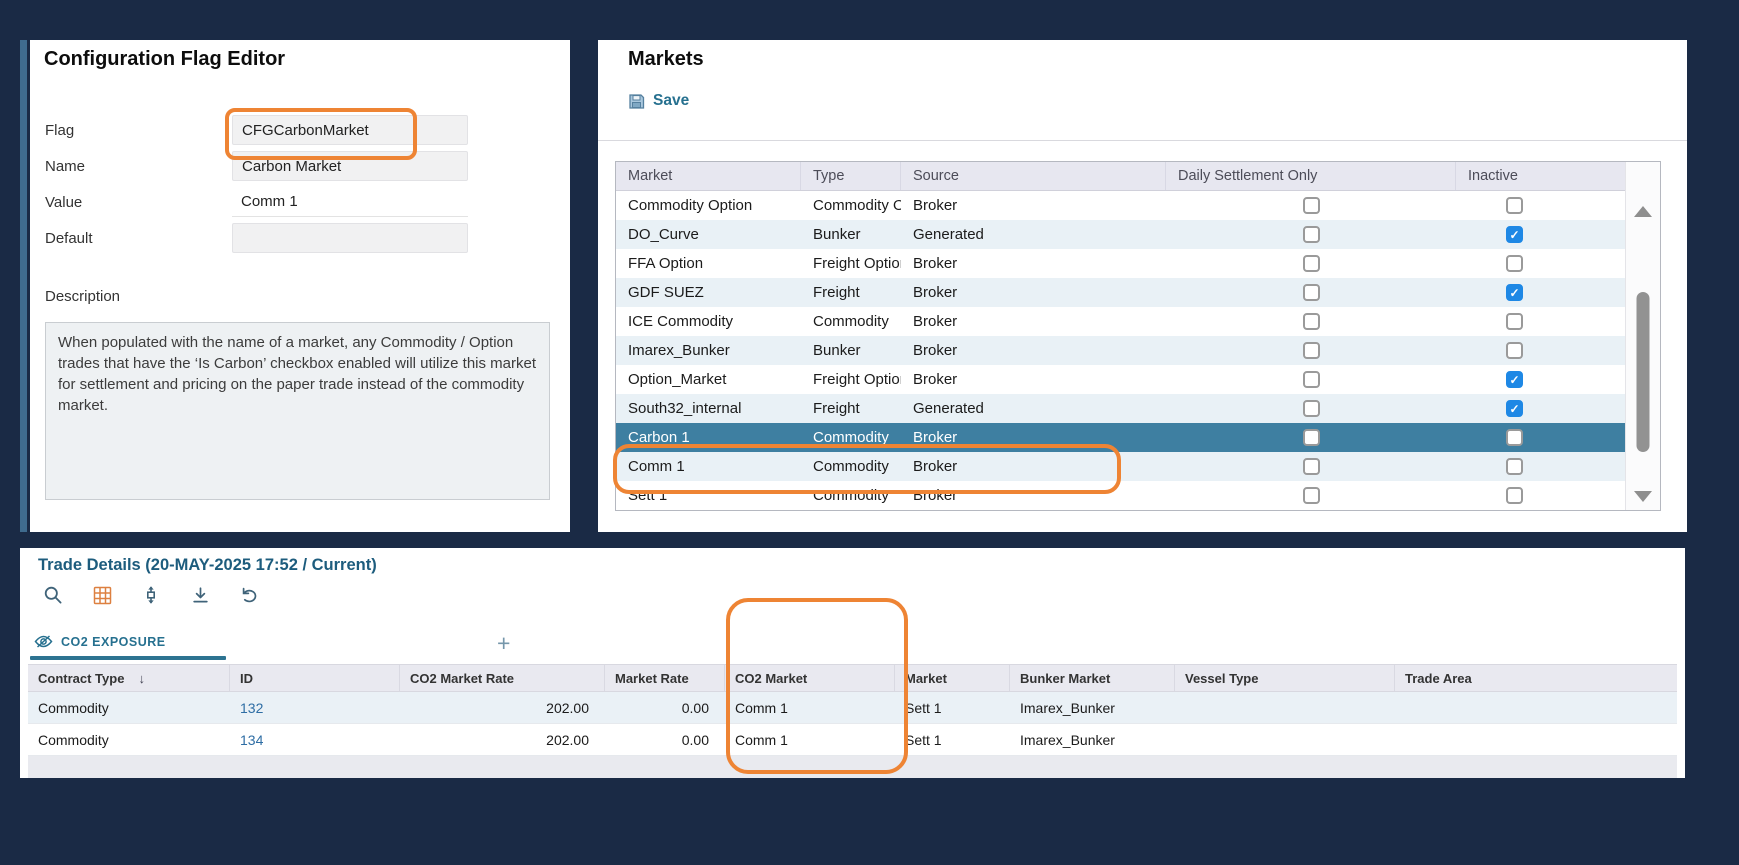 This screenshot has height=865, width=1739. Describe the element at coordinates (1493, 176) in the screenshot. I see `column-header-inactive: Inactive` at that location.